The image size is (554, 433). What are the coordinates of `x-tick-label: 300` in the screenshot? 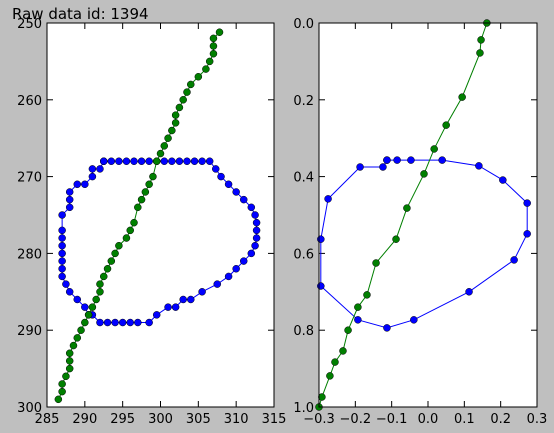 It's located at (160, 419).